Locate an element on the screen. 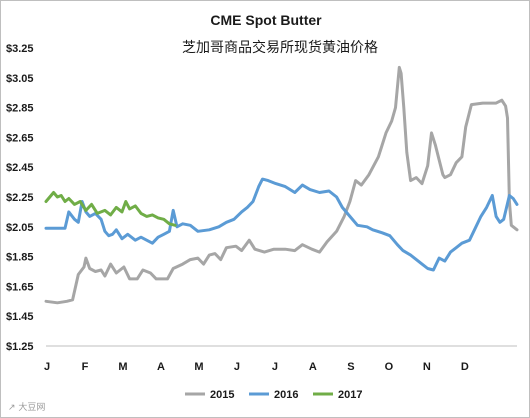 The width and height of the screenshot is (530, 418). y-tick-label: $2.65 is located at coordinates (20, 138).